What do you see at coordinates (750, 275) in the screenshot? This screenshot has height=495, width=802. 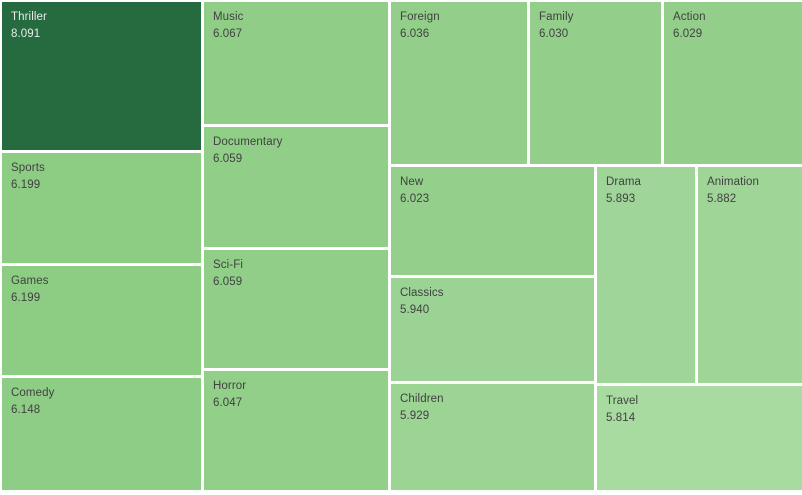 I see `treemap-cell-animation: Animation 5.882` at bounding box center [750, 275].